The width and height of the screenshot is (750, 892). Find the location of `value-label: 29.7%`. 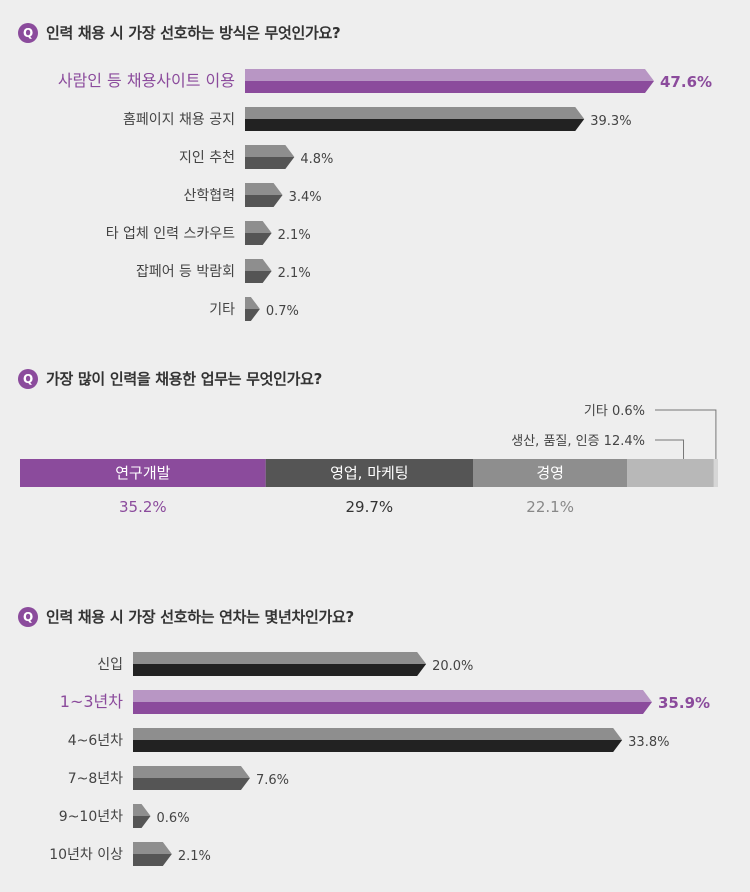

value-label: 29.7% is located at coordinates (370, 507).